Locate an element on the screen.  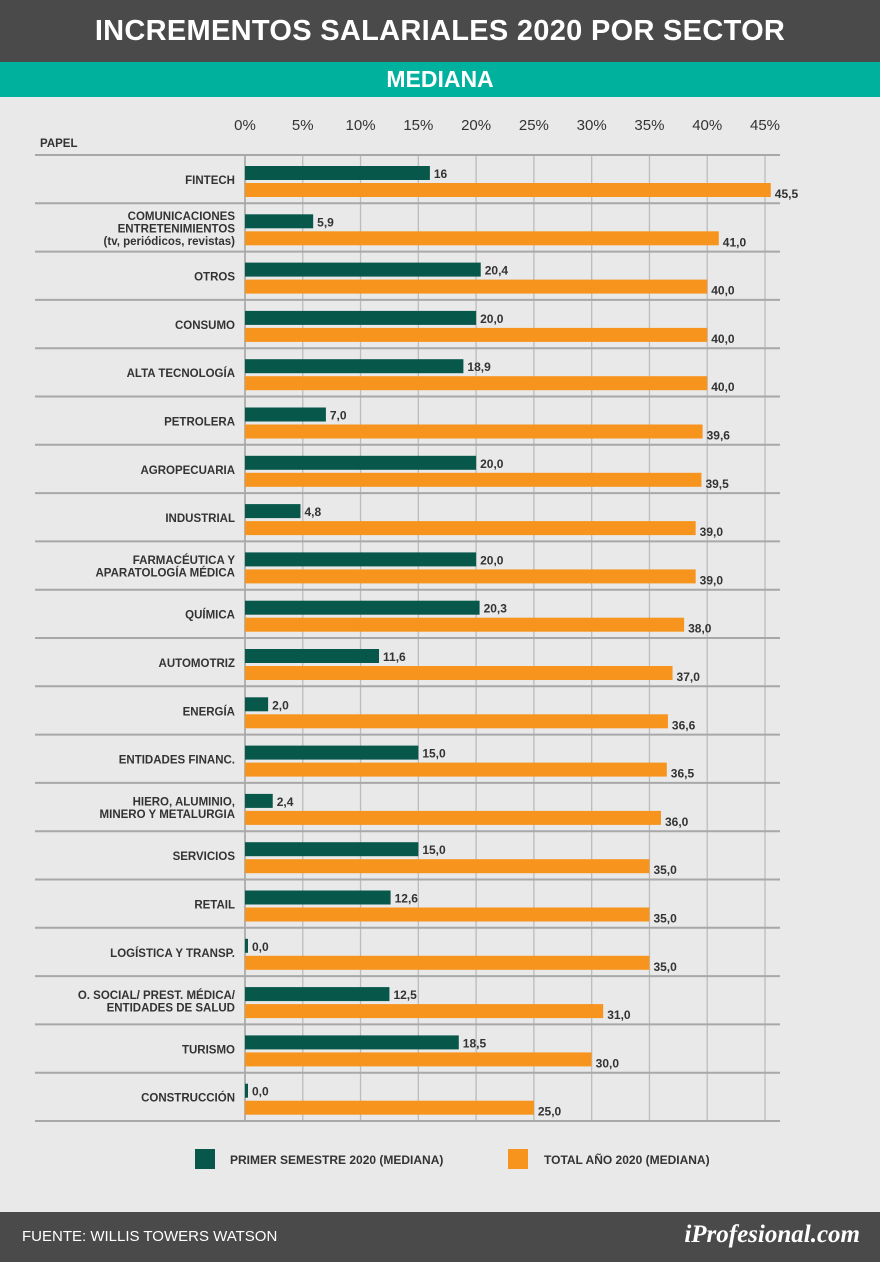
data-label-total-anio: 39,5 is located at coordinates (717, 484).